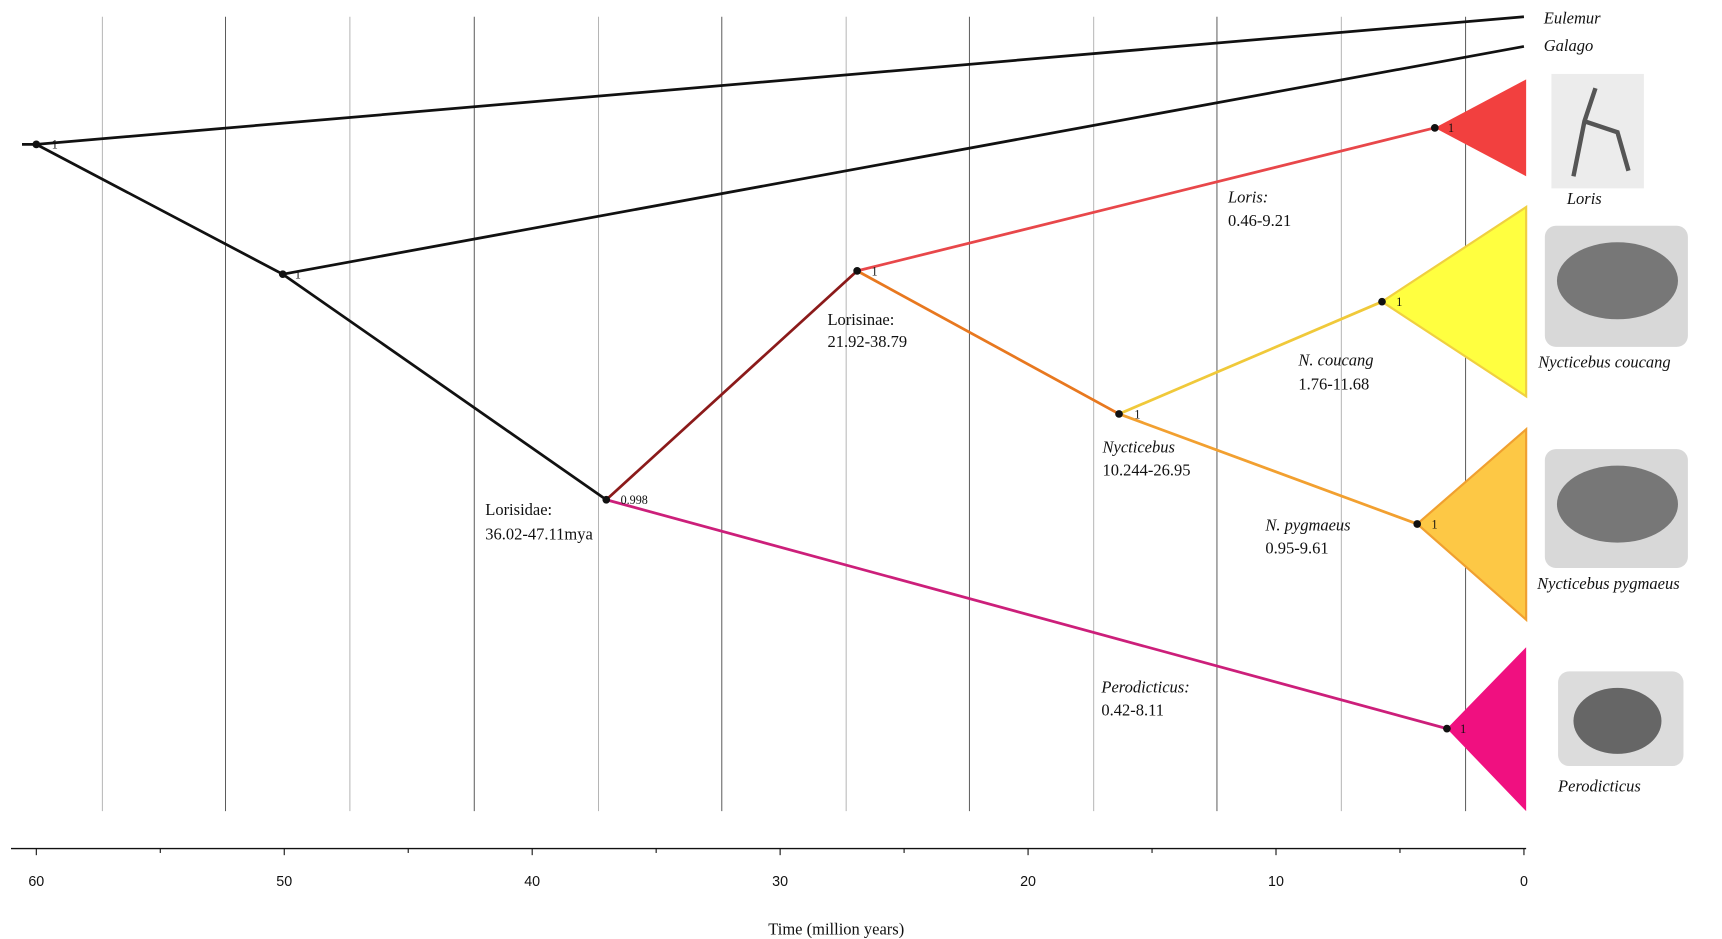 This screenshot has height=939, width=1722. What do you see at coordinates (1599, 785) in the screenshot?
I see `taxon-label: Perodicticus` at bounding box center [1599, 785].